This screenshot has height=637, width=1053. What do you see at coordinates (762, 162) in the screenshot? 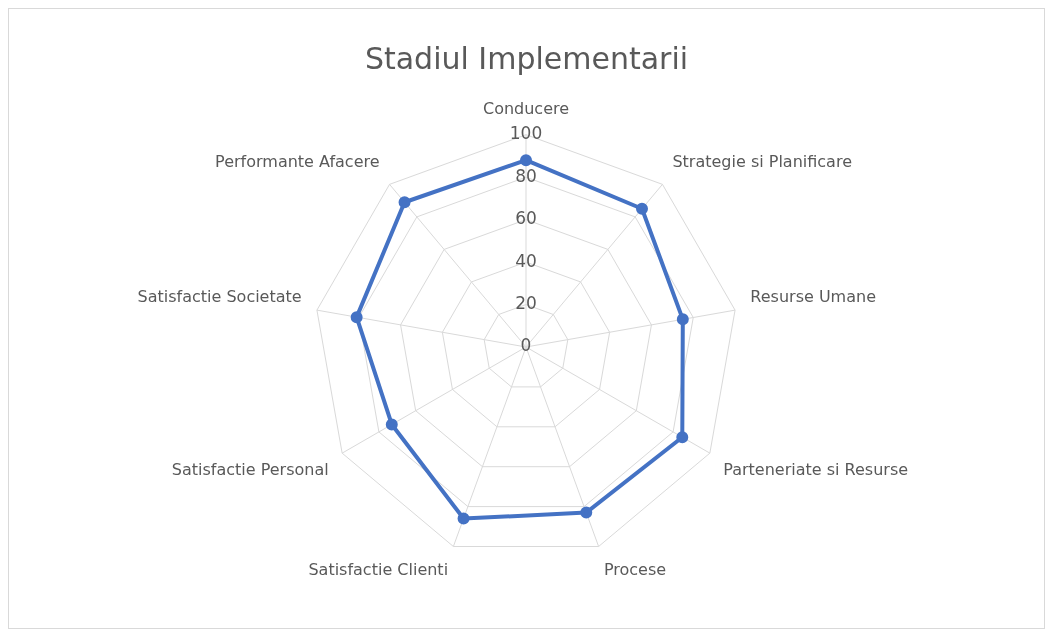
I see `spoke-label: Strategie si Planificare` at bounding box center [762, 162].